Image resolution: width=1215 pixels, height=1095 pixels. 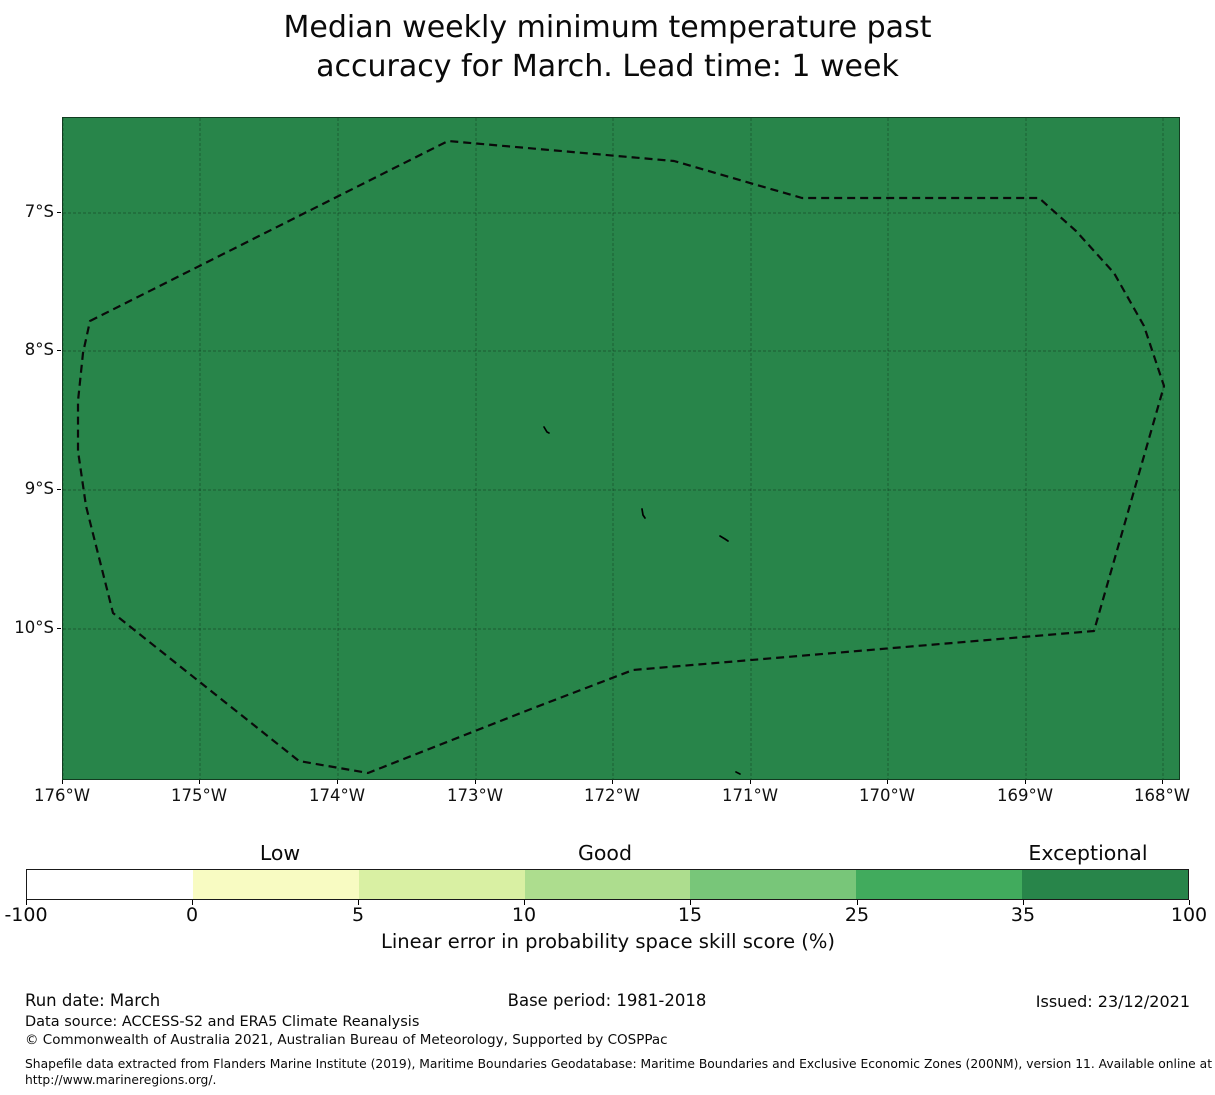 What do you see at coordinates (34, 628) in the screenshot?
I see `y-axis-tick-label: 10°S` at bounding box center [34, 628].